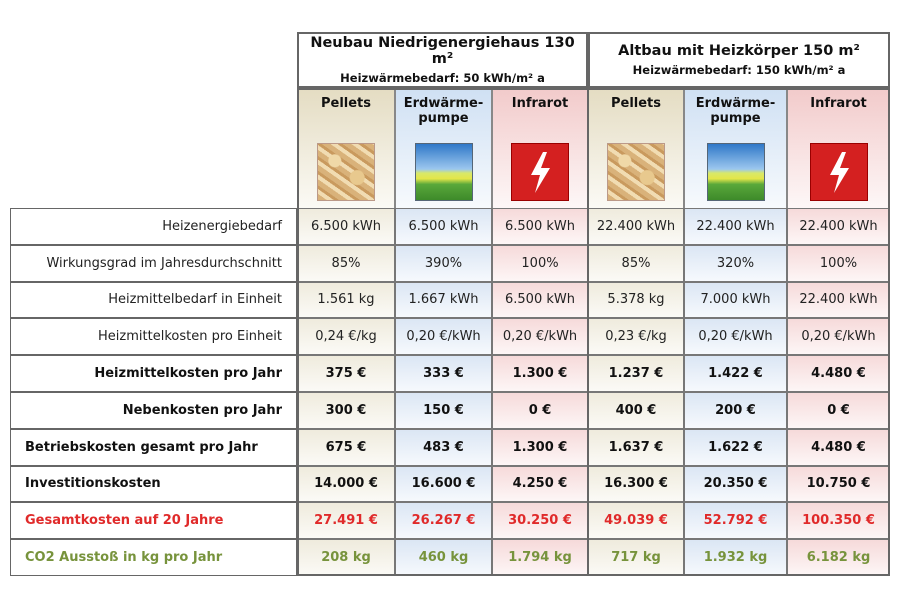 This screenshot has height=600, width=900. I want to click on value-cell: 5.378 kg, so click(636, 300).